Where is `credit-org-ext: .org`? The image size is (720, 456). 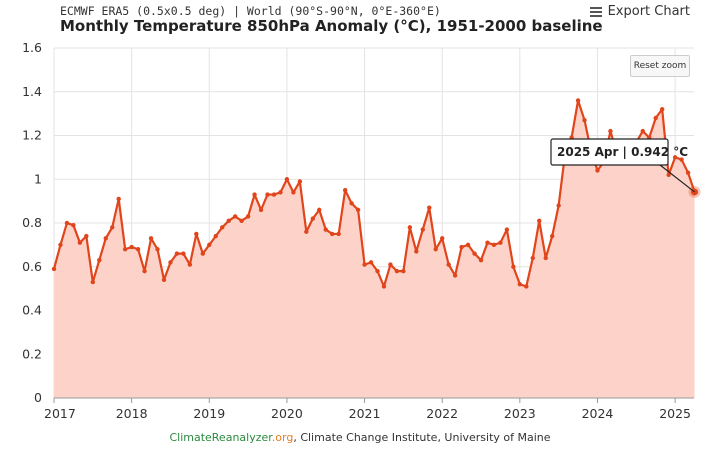
credit-org-ext: .org is located at coordinates (282, 437).